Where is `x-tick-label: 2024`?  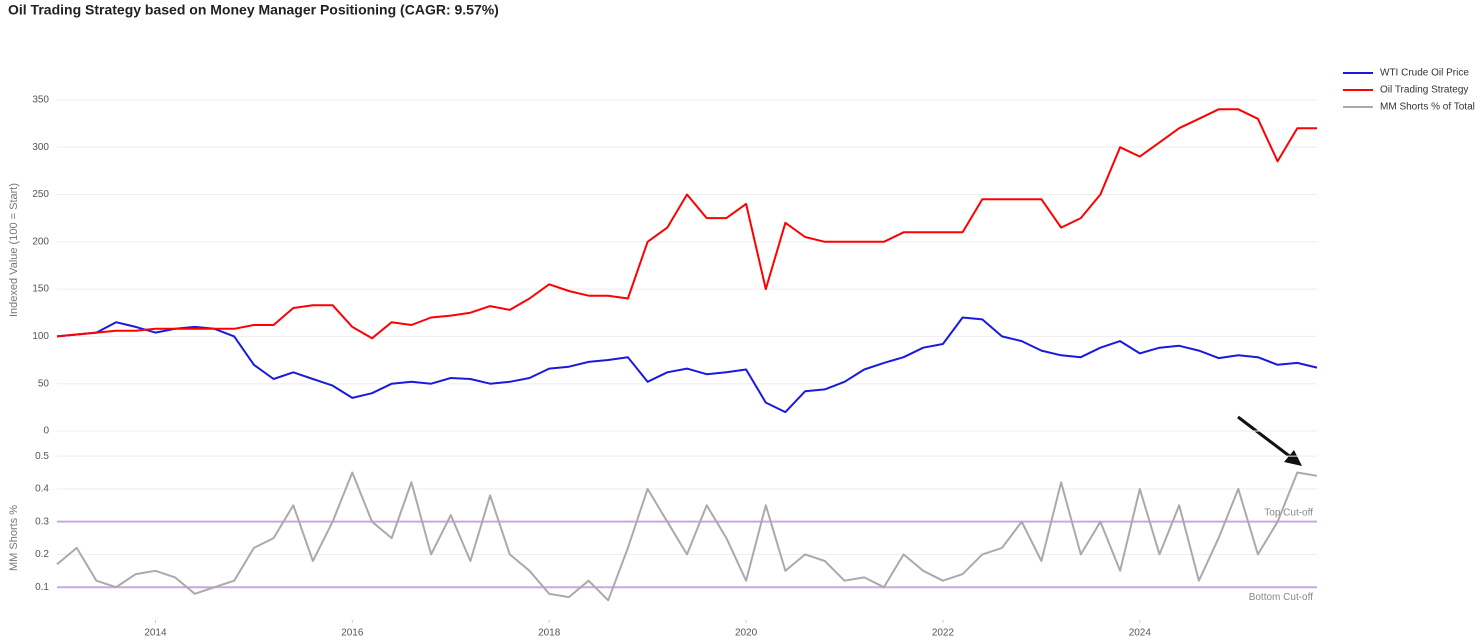 x-tick-label: 2024 is located at coordinates (1140, 633).